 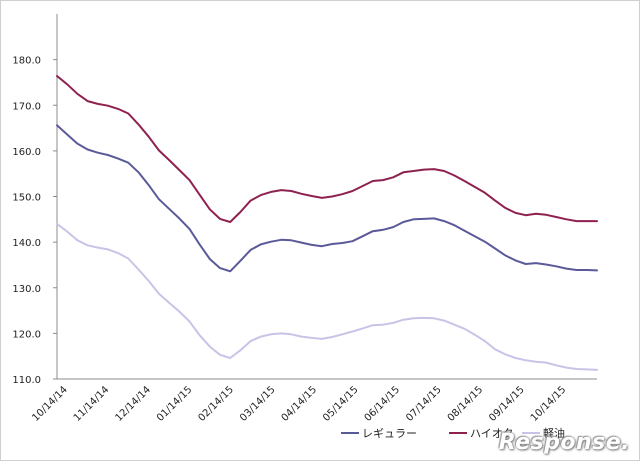 What do you see at coordinates (507, 404) in the screenshot?
I see `x-tick-label: 09/14/15` at bounding box center [507, 404].